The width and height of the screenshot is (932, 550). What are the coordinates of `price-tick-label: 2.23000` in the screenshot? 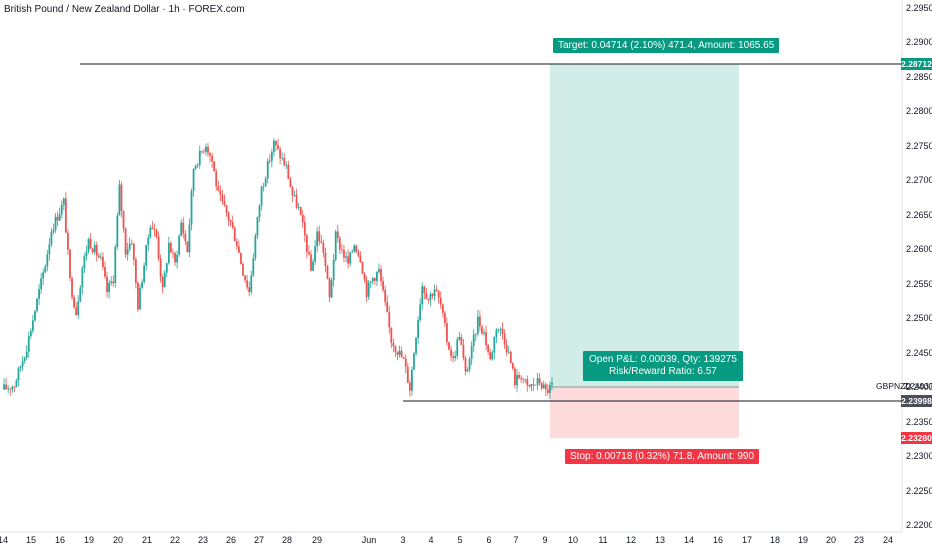 It's located at (919, 456).